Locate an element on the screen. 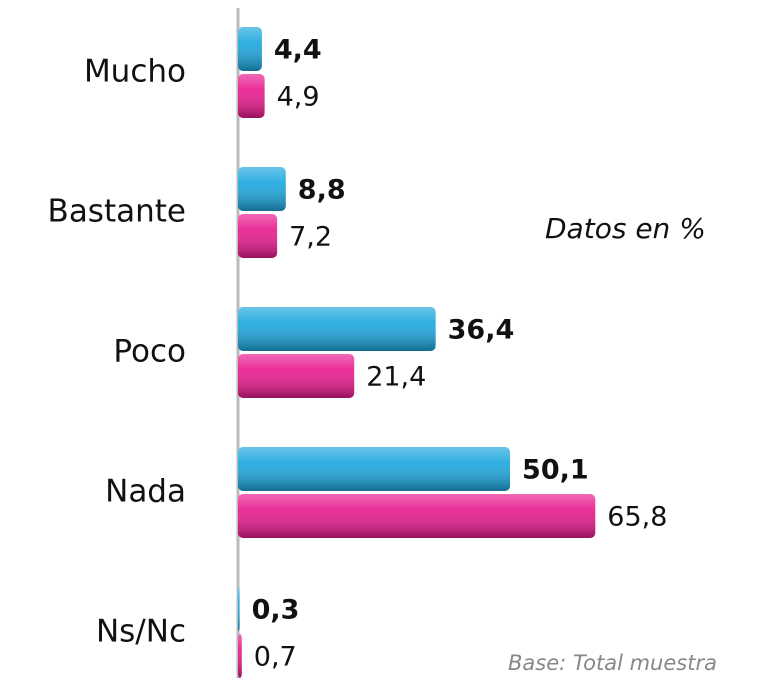 This screenshot has width=781, height=678. annotation: Datos en % is located at coordinates (625, 228).